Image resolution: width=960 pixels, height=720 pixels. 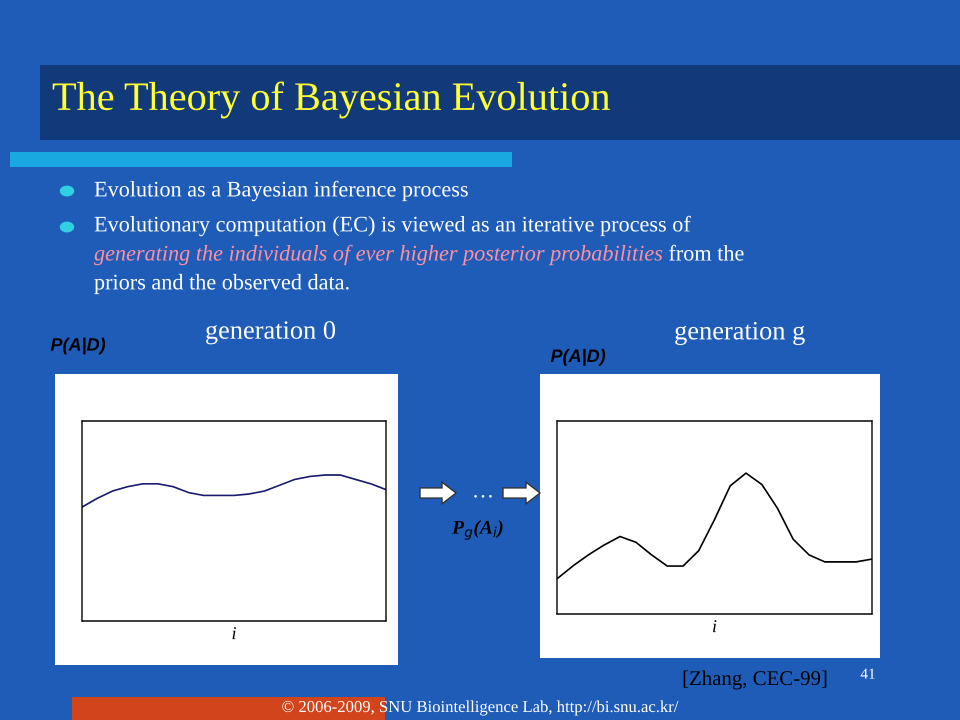 What do you see at coordinates (221, 284) in the screenshot?
I see `text: priors and the observed data.` at bounding box center [221, 284].